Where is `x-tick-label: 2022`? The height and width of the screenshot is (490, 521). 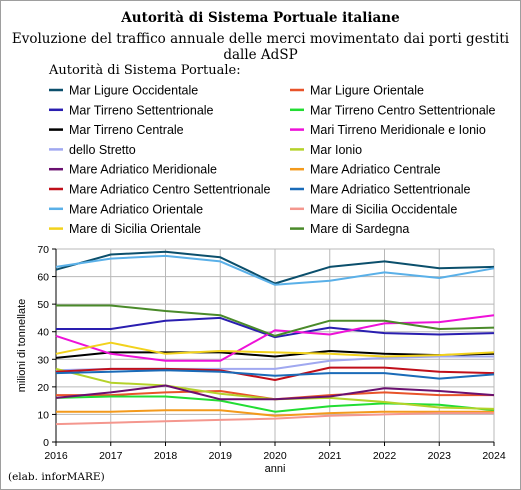
x-tick-label: 2022 is located at coordinates (385, 456).